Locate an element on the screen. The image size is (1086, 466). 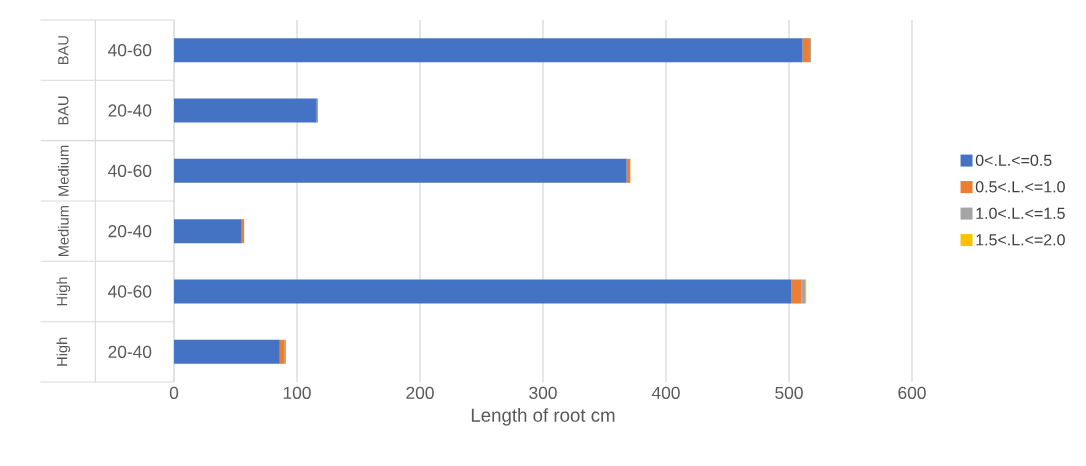
x-tick-label: 400 is located at coordinates (665, 392).